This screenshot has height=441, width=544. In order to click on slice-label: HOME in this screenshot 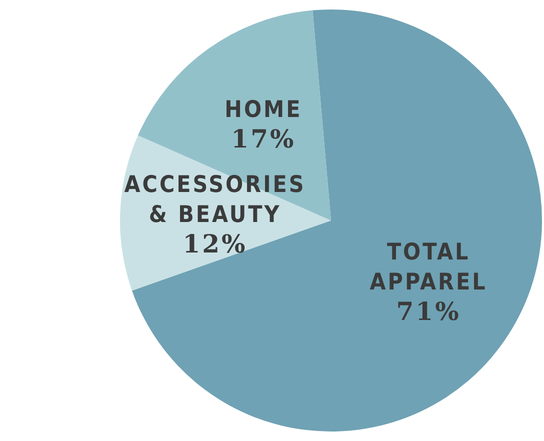, I will do `click(263, 110)`.